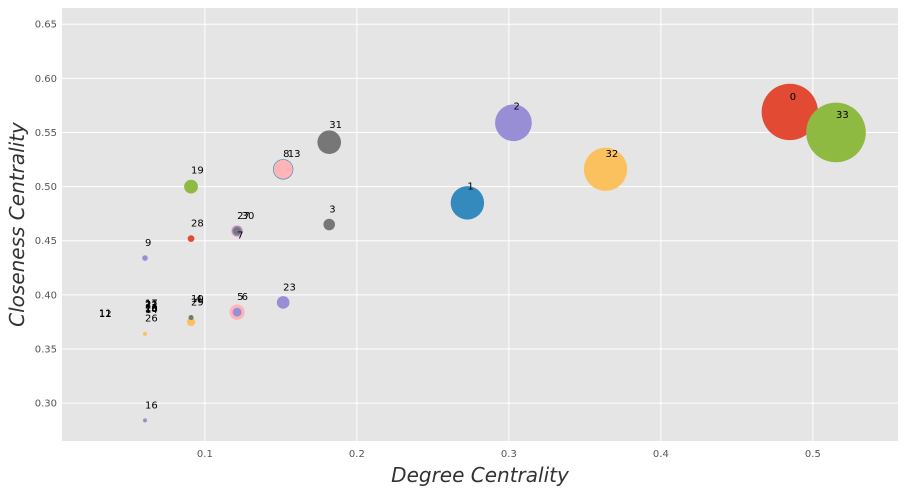 This screenshot has width=905, height=495. What do you see at coordinates (197, 170) in the screenshot?
I see `point-label-19: 19` at bounding box center [197, 170].